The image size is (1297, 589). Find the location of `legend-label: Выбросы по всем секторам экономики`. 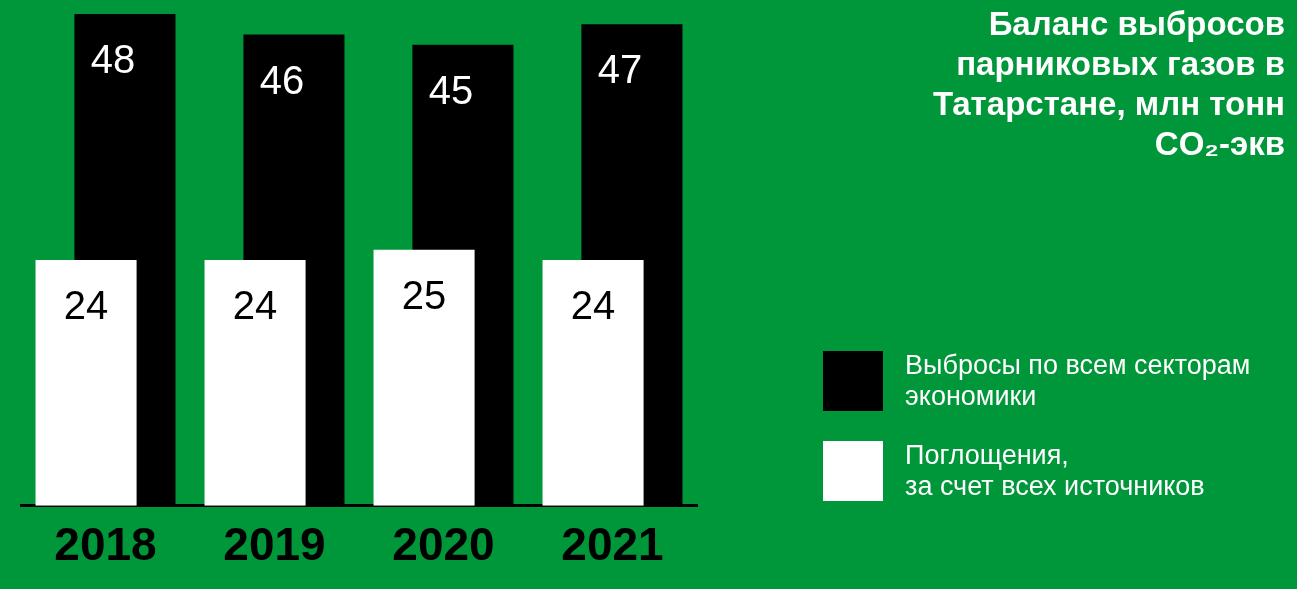

legend-label: Выбросы по всем секторам экономики is located at coordinates (1078, 381).